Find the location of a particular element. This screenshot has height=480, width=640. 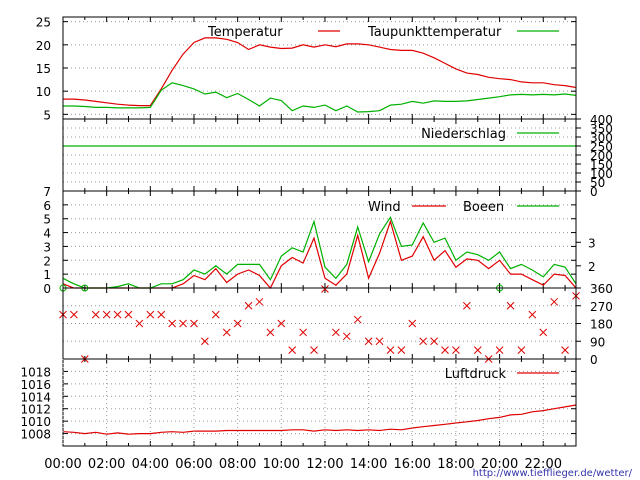

y-tick-label: 150 is located at coordinates (601, 165).